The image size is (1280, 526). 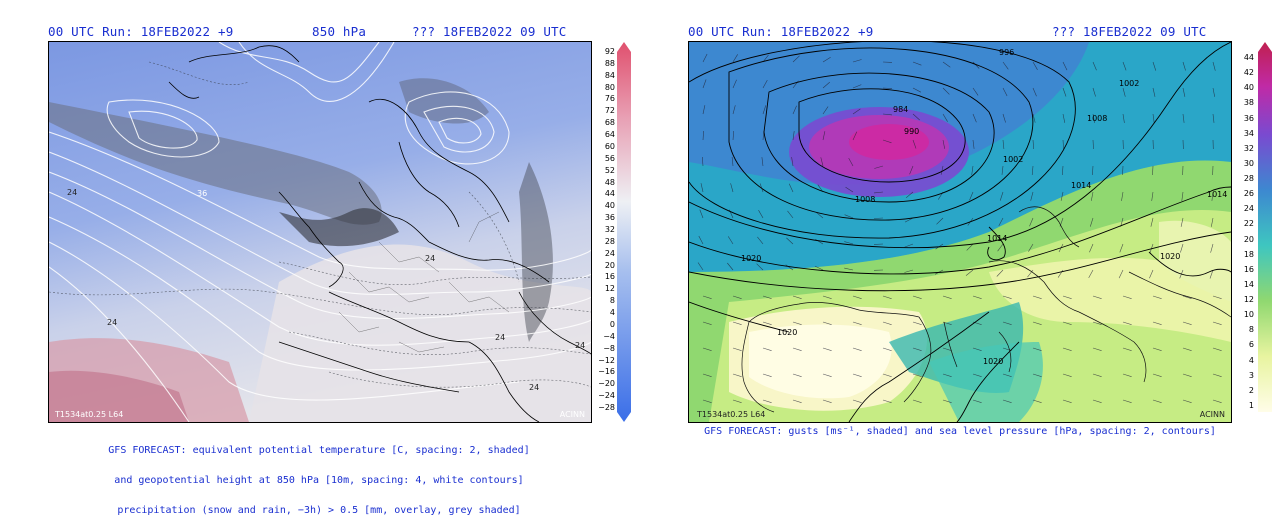 What do you see at coordinates (603, 408) in the screenshot?
I see `colorbar-tick-label: −28` at bounding box center [603, 408].